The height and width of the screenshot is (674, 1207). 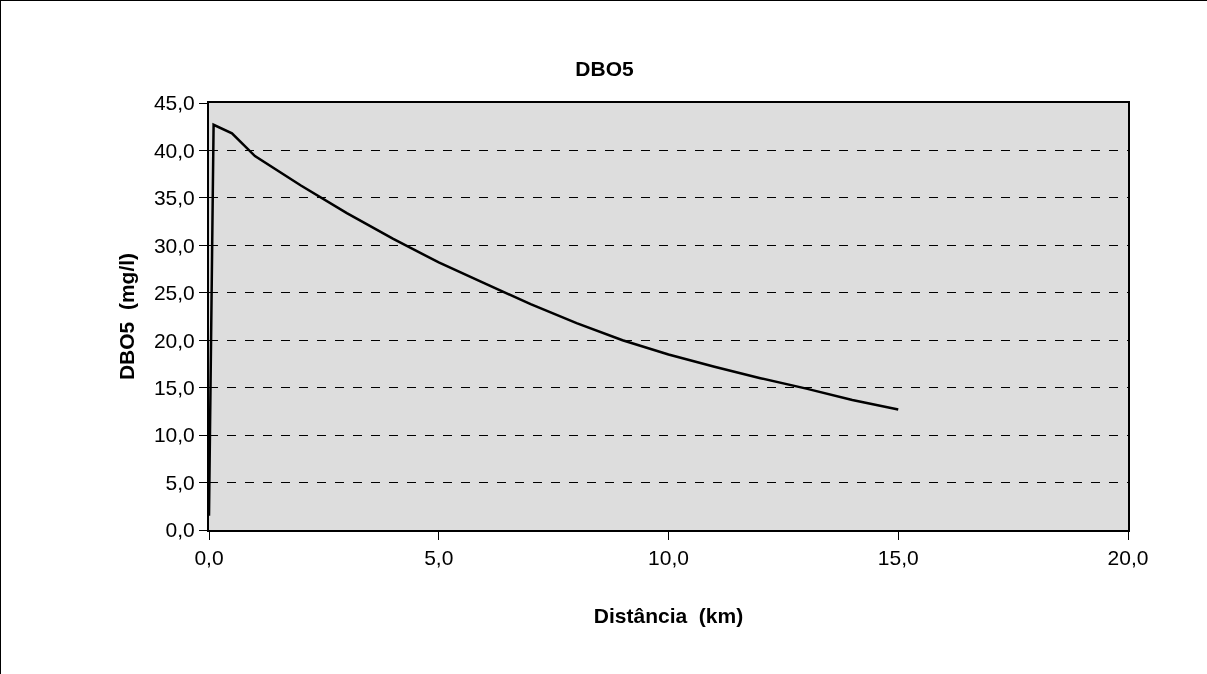 What do you see at coordinates (668, 558) in the screenshot?
I see `x-tick-label: 10,0` at bounding box center [668, 558].